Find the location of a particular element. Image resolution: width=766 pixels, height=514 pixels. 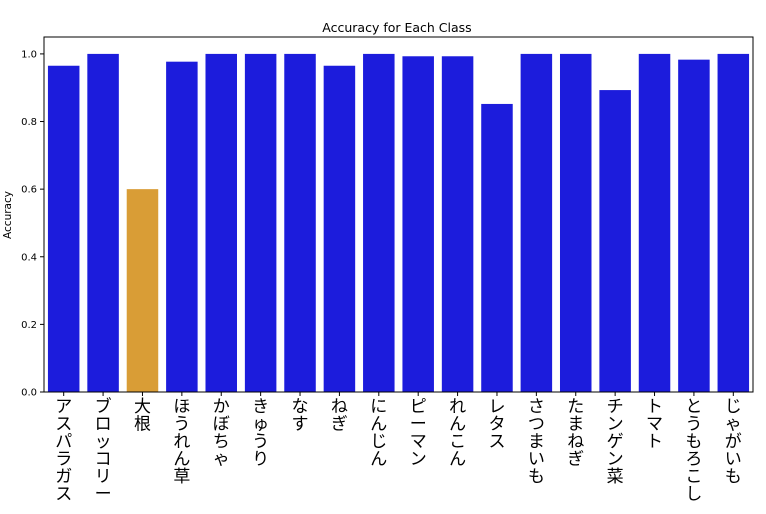

x-tick-label: にんじん is located at coordinates (378, 433).